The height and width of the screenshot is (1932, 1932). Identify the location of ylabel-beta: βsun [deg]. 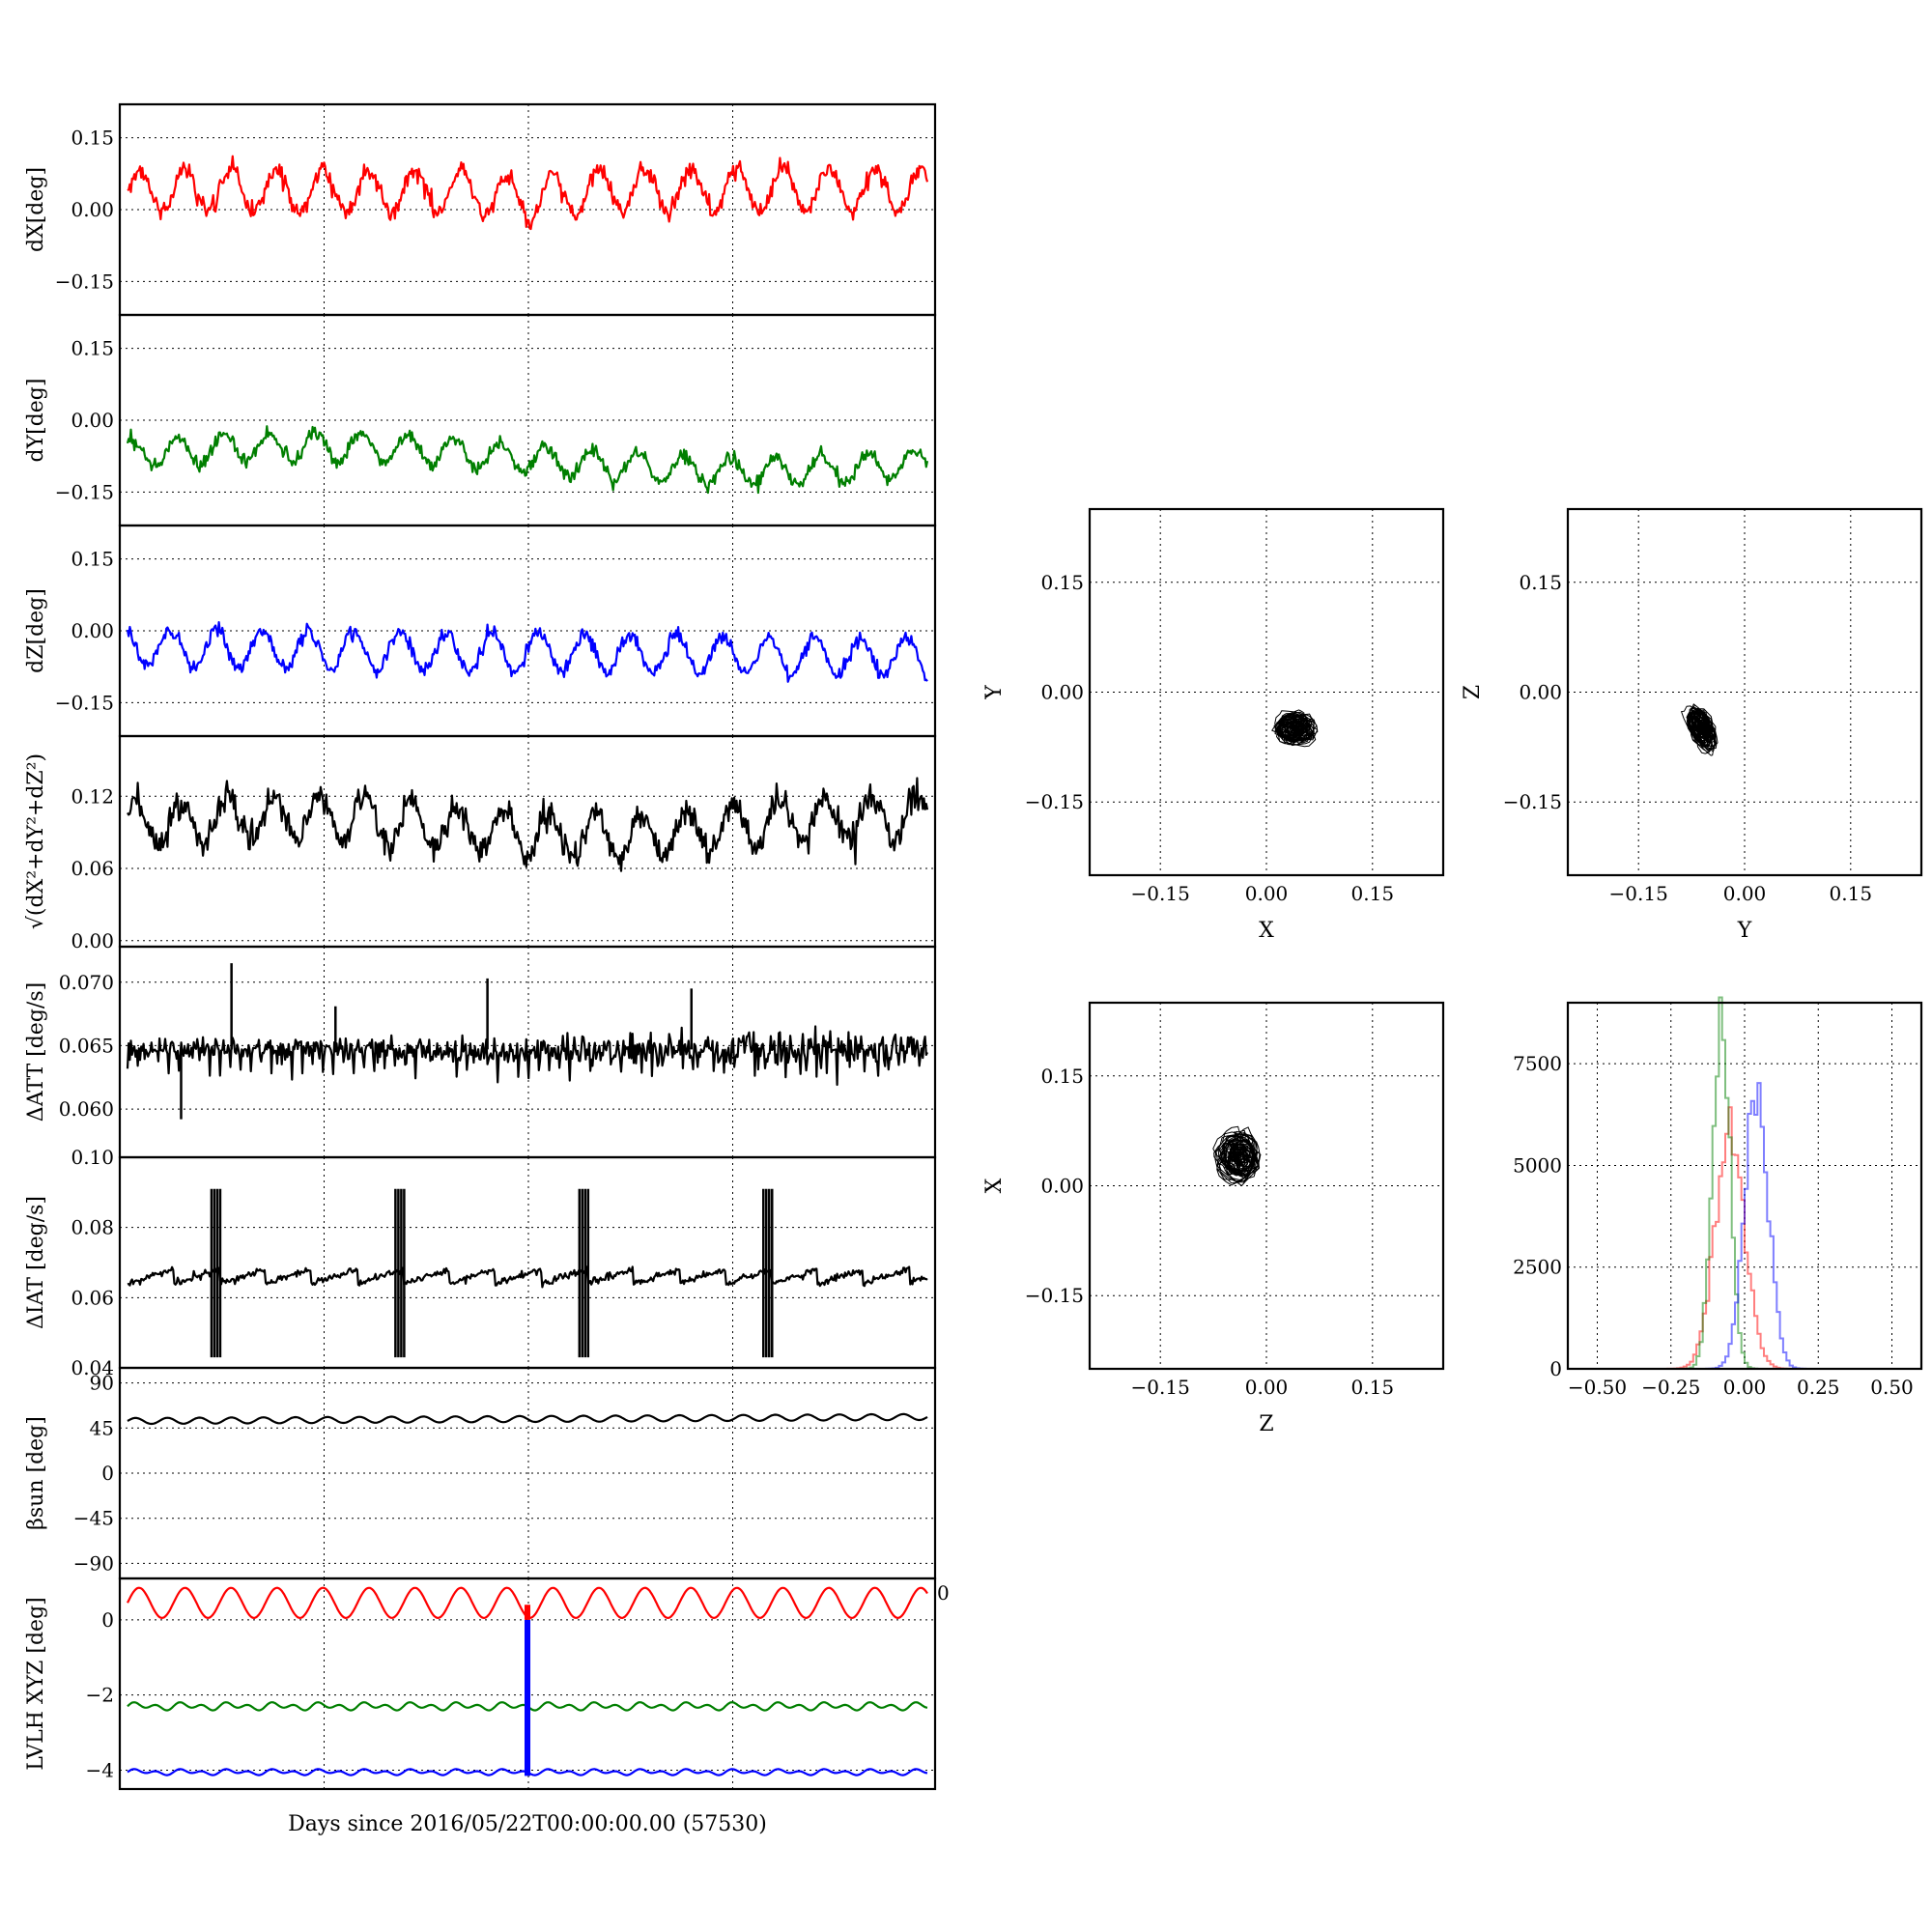
(36, 1473).